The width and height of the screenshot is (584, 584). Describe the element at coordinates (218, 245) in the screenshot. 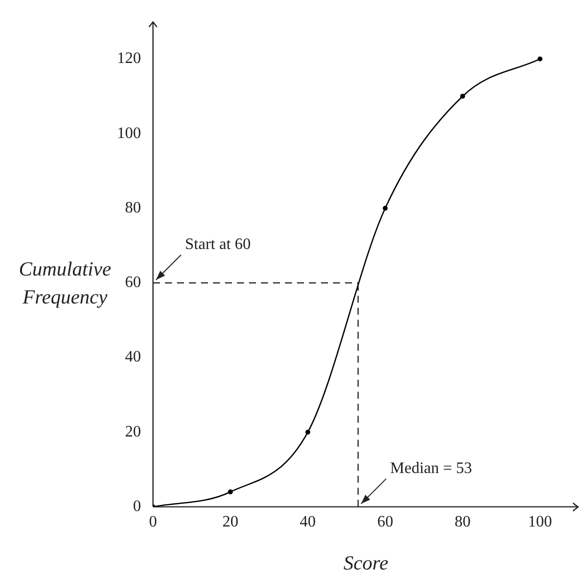

I see `annotation: Start at 60` at that location.